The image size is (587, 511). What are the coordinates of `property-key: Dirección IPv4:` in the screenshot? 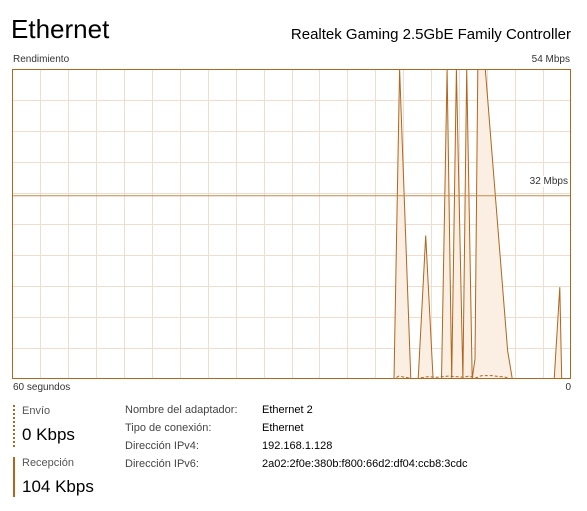 It's located at (162, 446).